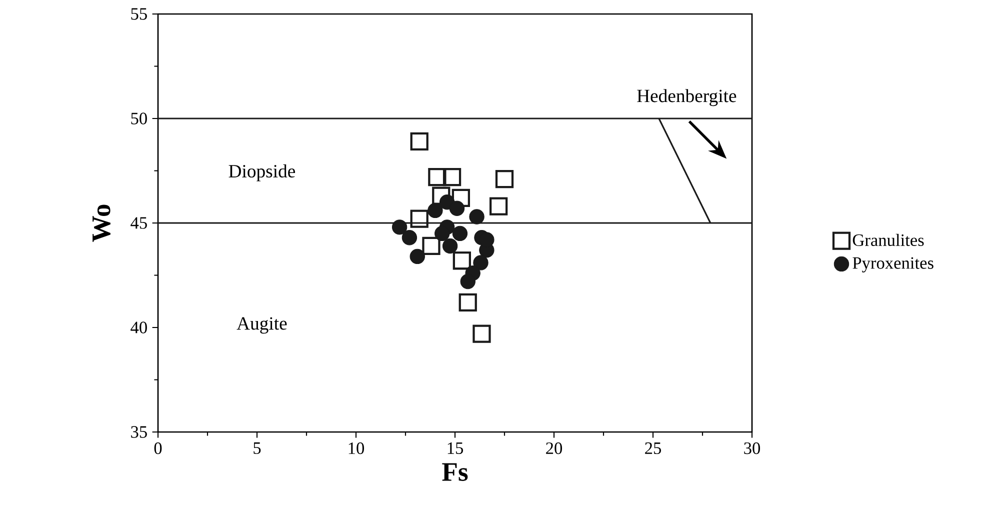 The height and width of the screenshot is (522, 989). I want to click on legend-label: Pyroxenites, so click(893, 264).